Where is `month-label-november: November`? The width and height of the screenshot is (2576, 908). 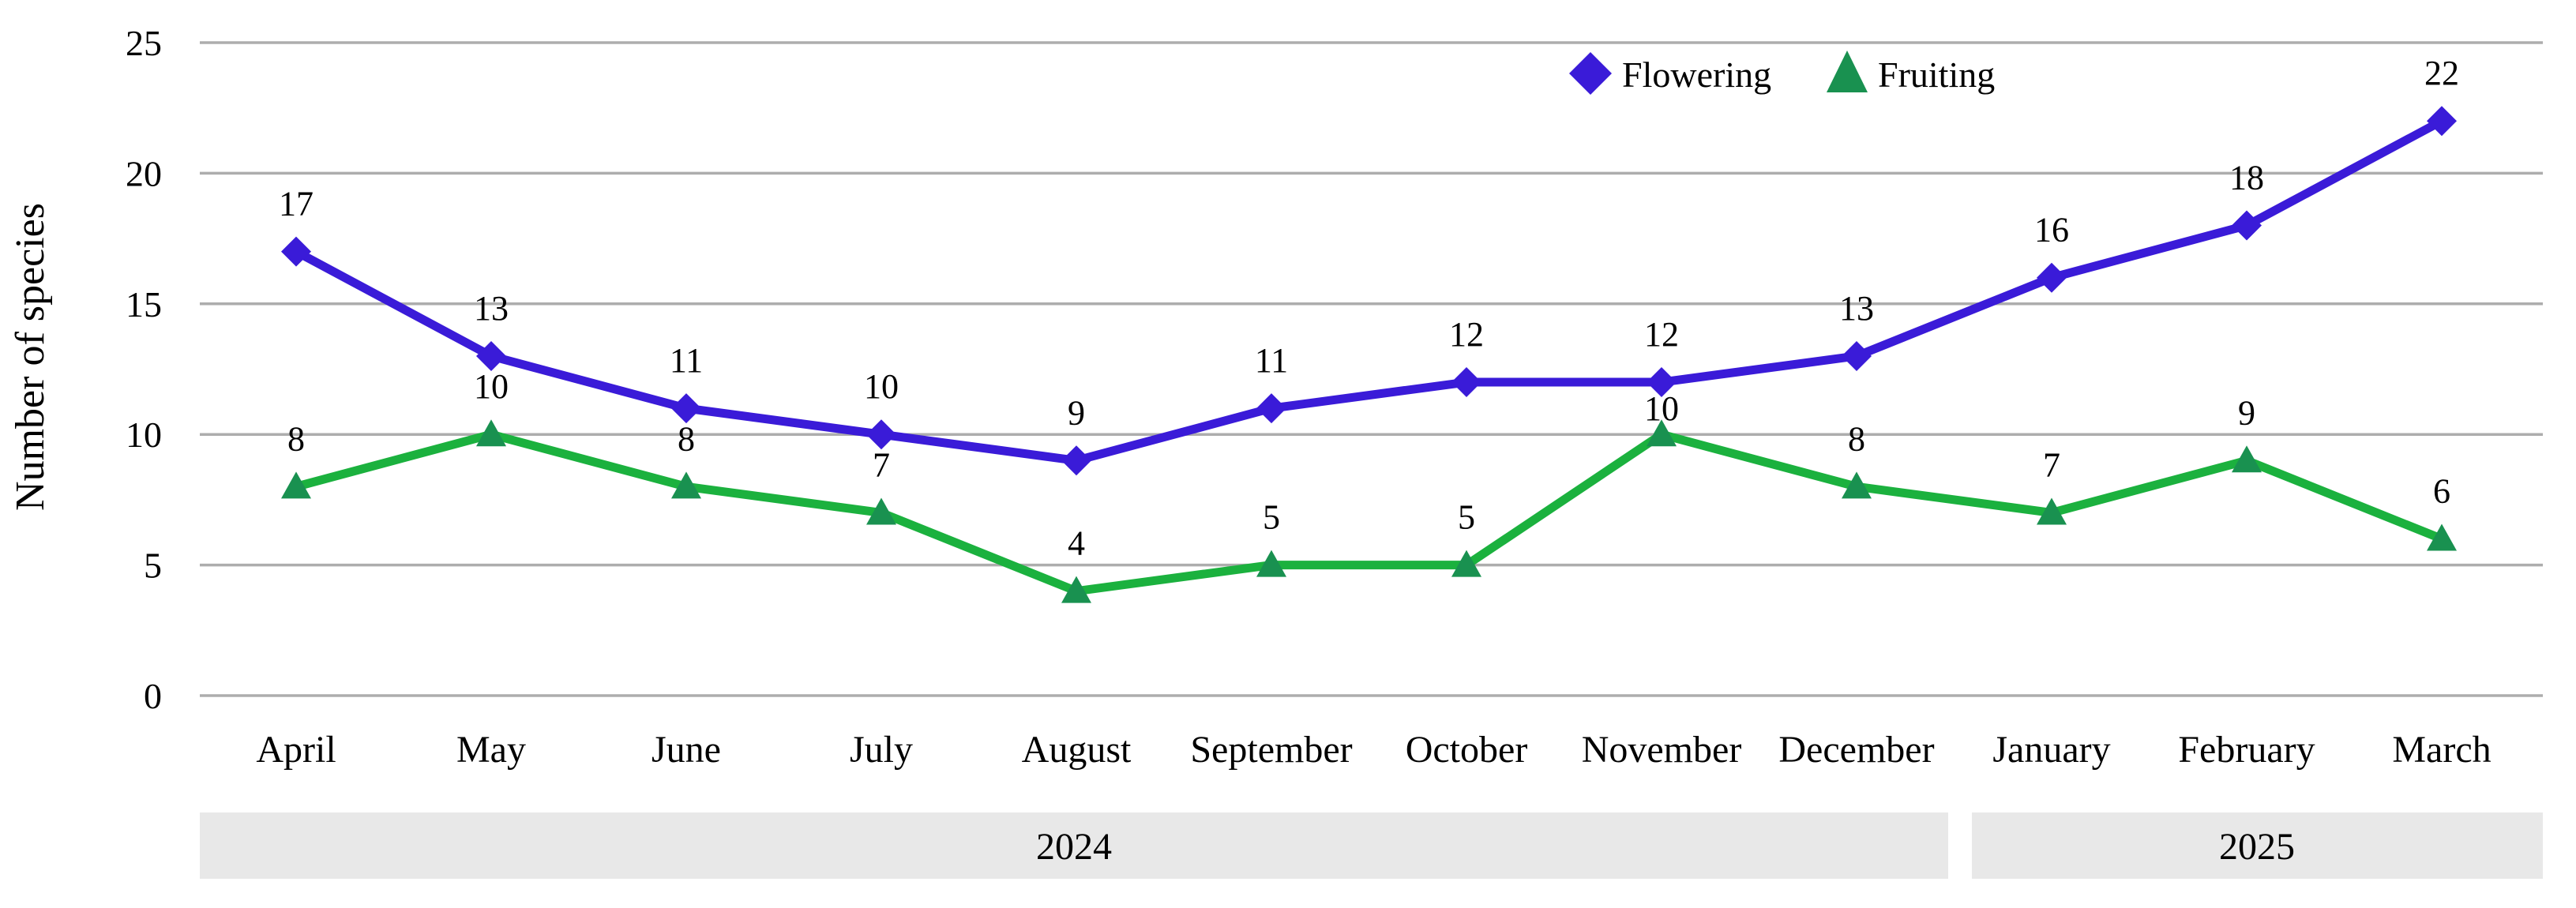 month-label-november: November is located at coordinates (1662, 750).